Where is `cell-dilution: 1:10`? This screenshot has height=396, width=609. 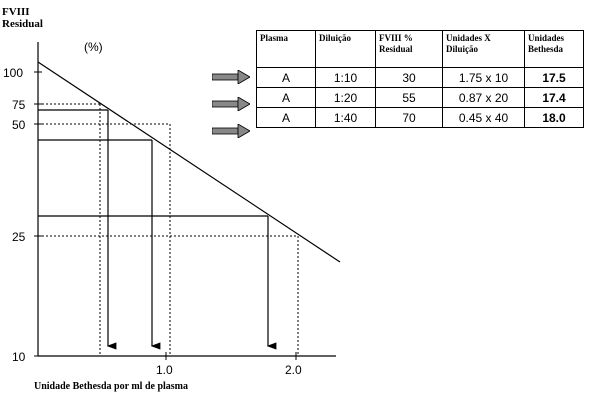 cell-dilution: 1:10 is located at coordinates (345, 77).